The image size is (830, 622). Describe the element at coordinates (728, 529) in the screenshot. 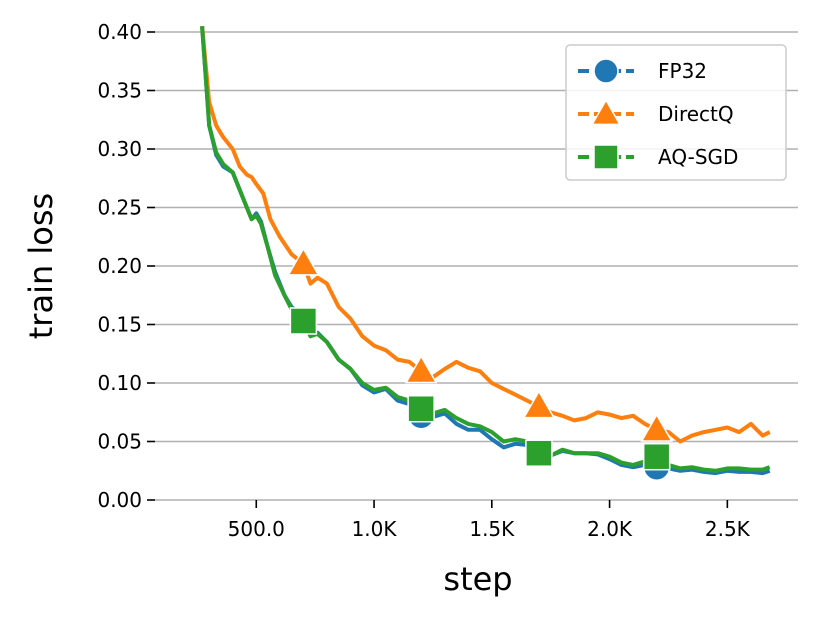

I see `x-tick-label: 2.5K` at that location.